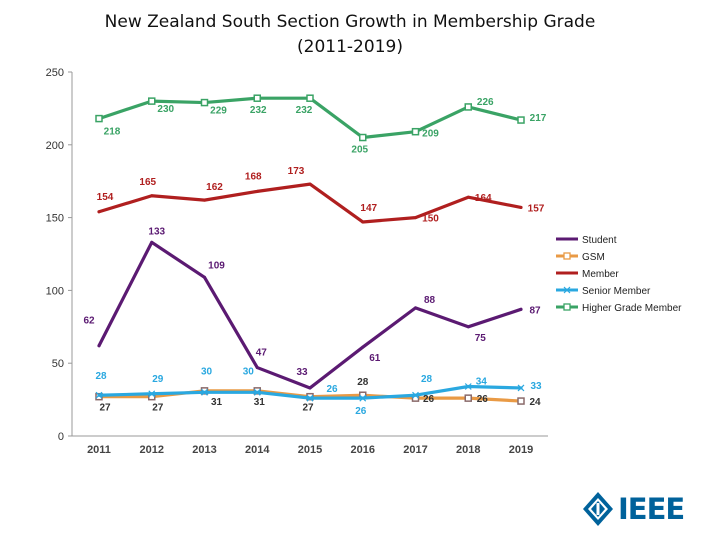 The image size is (720, 540). What do you see at coordinates (468, 450) in the screenshot?
I see `x-tick-label: 2018` at bounding box center [468, 450].